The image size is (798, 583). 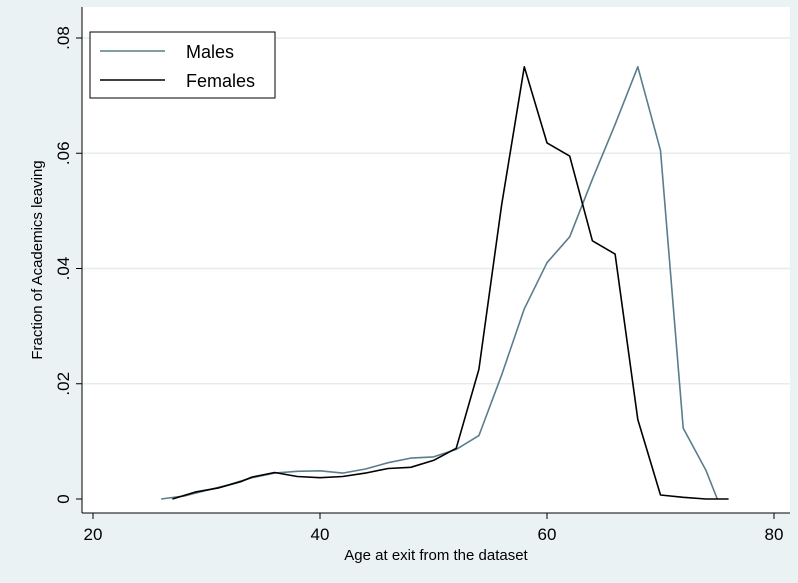 I want to click on y-axis-title: Fraction of Academics leaving, so click(x=37, y=259).